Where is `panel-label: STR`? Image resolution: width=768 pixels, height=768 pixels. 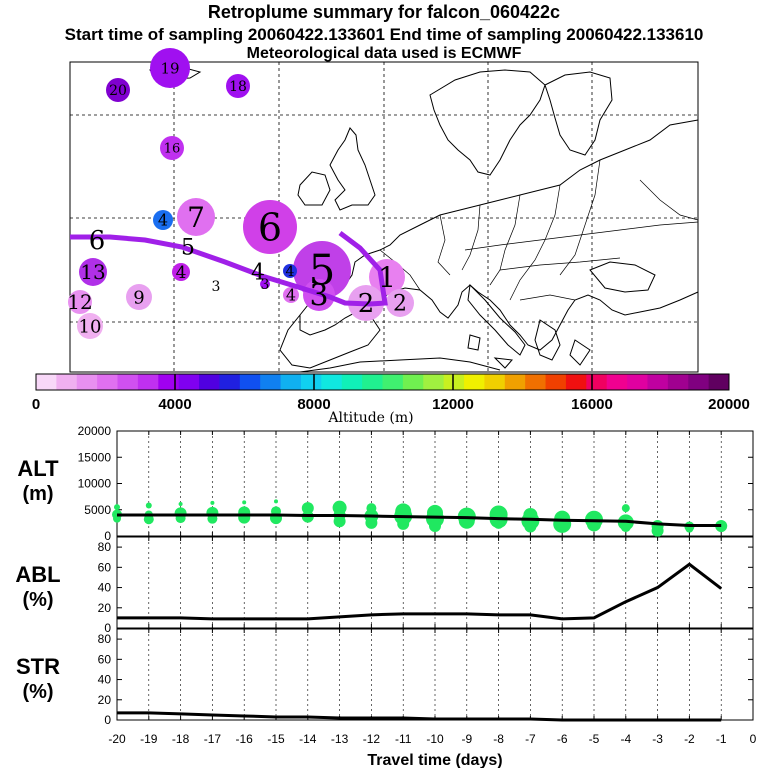 panel-label: STR is located at coordinates (38, 666).